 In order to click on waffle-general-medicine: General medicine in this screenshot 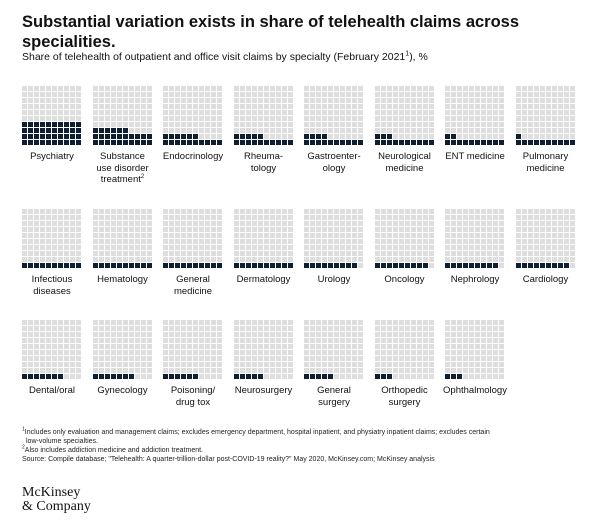, I will do `click(195, 253)`.